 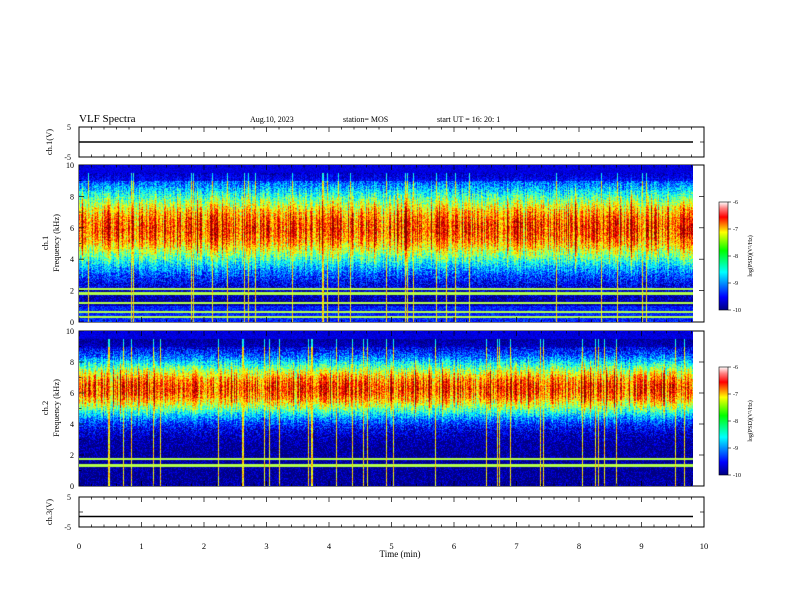 I want to click on time-tick-label: 8, so click(x=579, y=546).